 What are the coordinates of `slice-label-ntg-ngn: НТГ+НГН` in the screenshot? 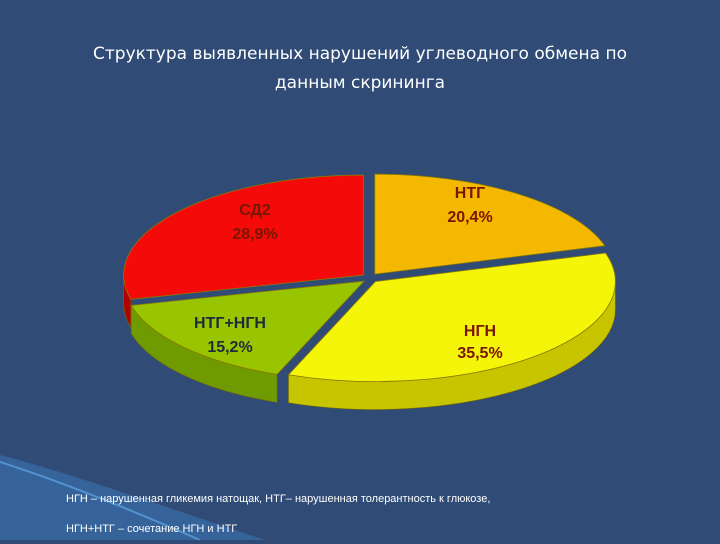 It's located at (230, 323).